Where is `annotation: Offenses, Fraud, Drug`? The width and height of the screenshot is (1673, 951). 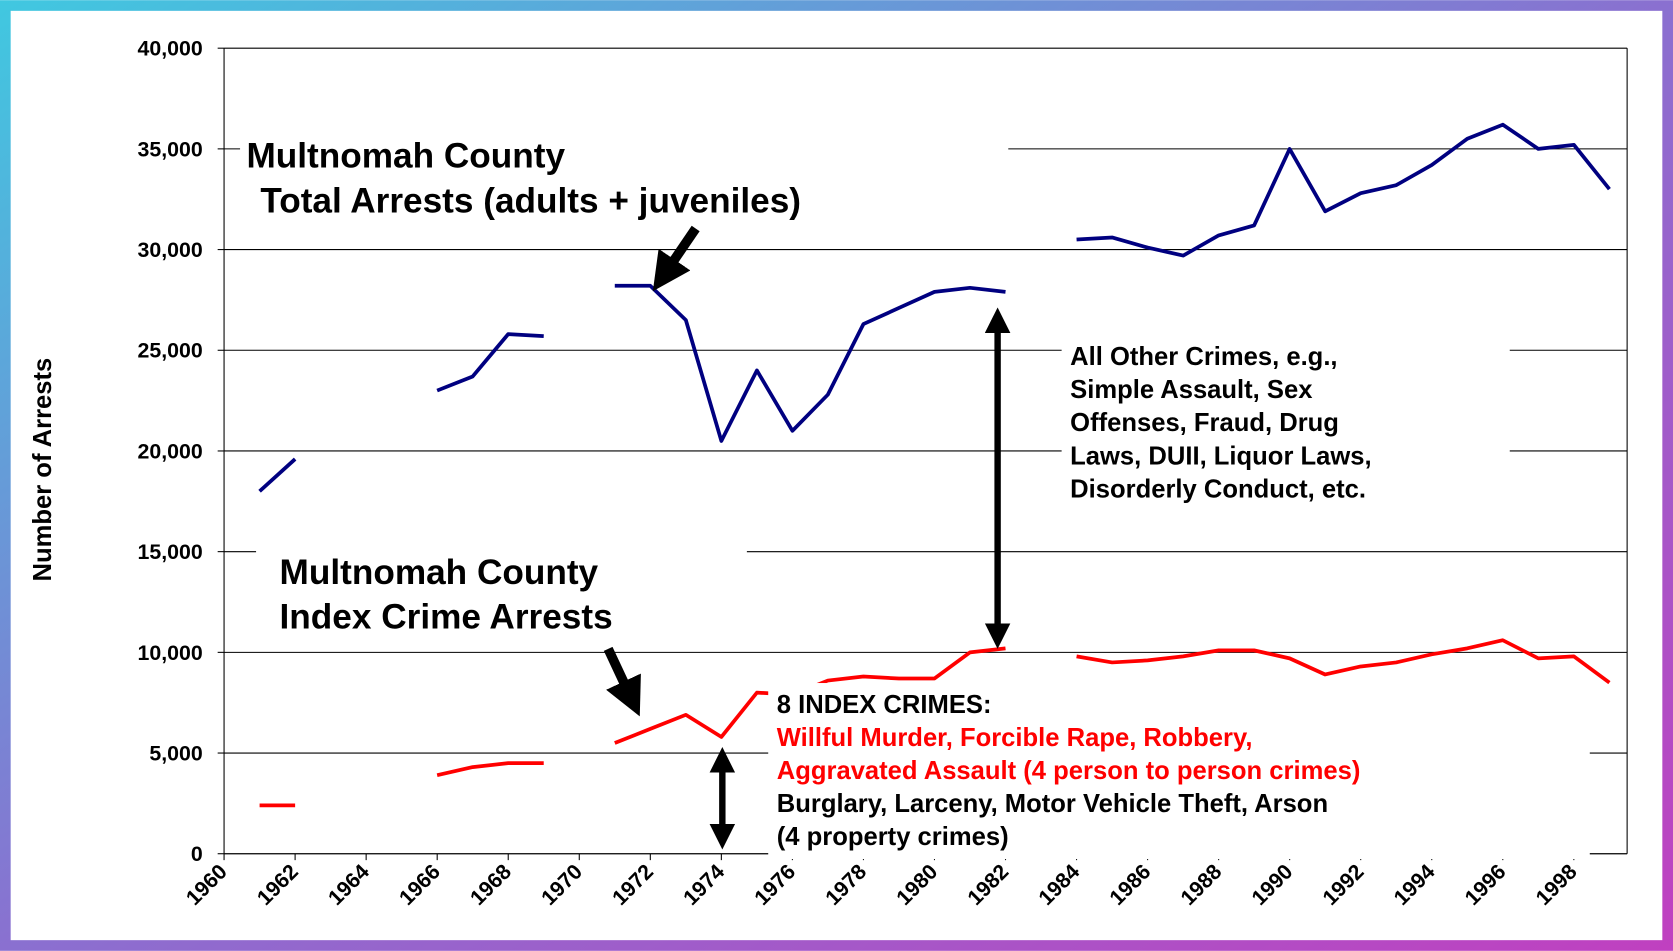
annotation: Offenses, Fraud, Drug is located at coordinates (1204, 423).